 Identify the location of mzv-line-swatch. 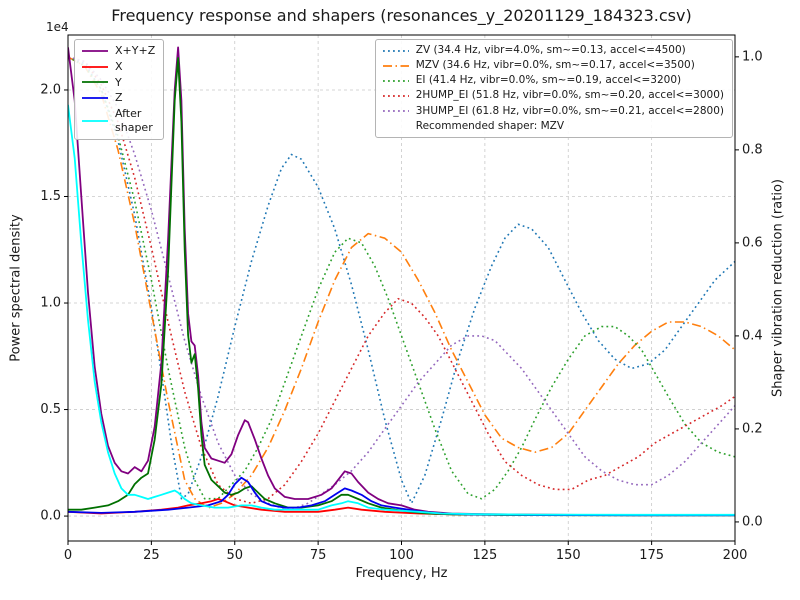
(395, 65).